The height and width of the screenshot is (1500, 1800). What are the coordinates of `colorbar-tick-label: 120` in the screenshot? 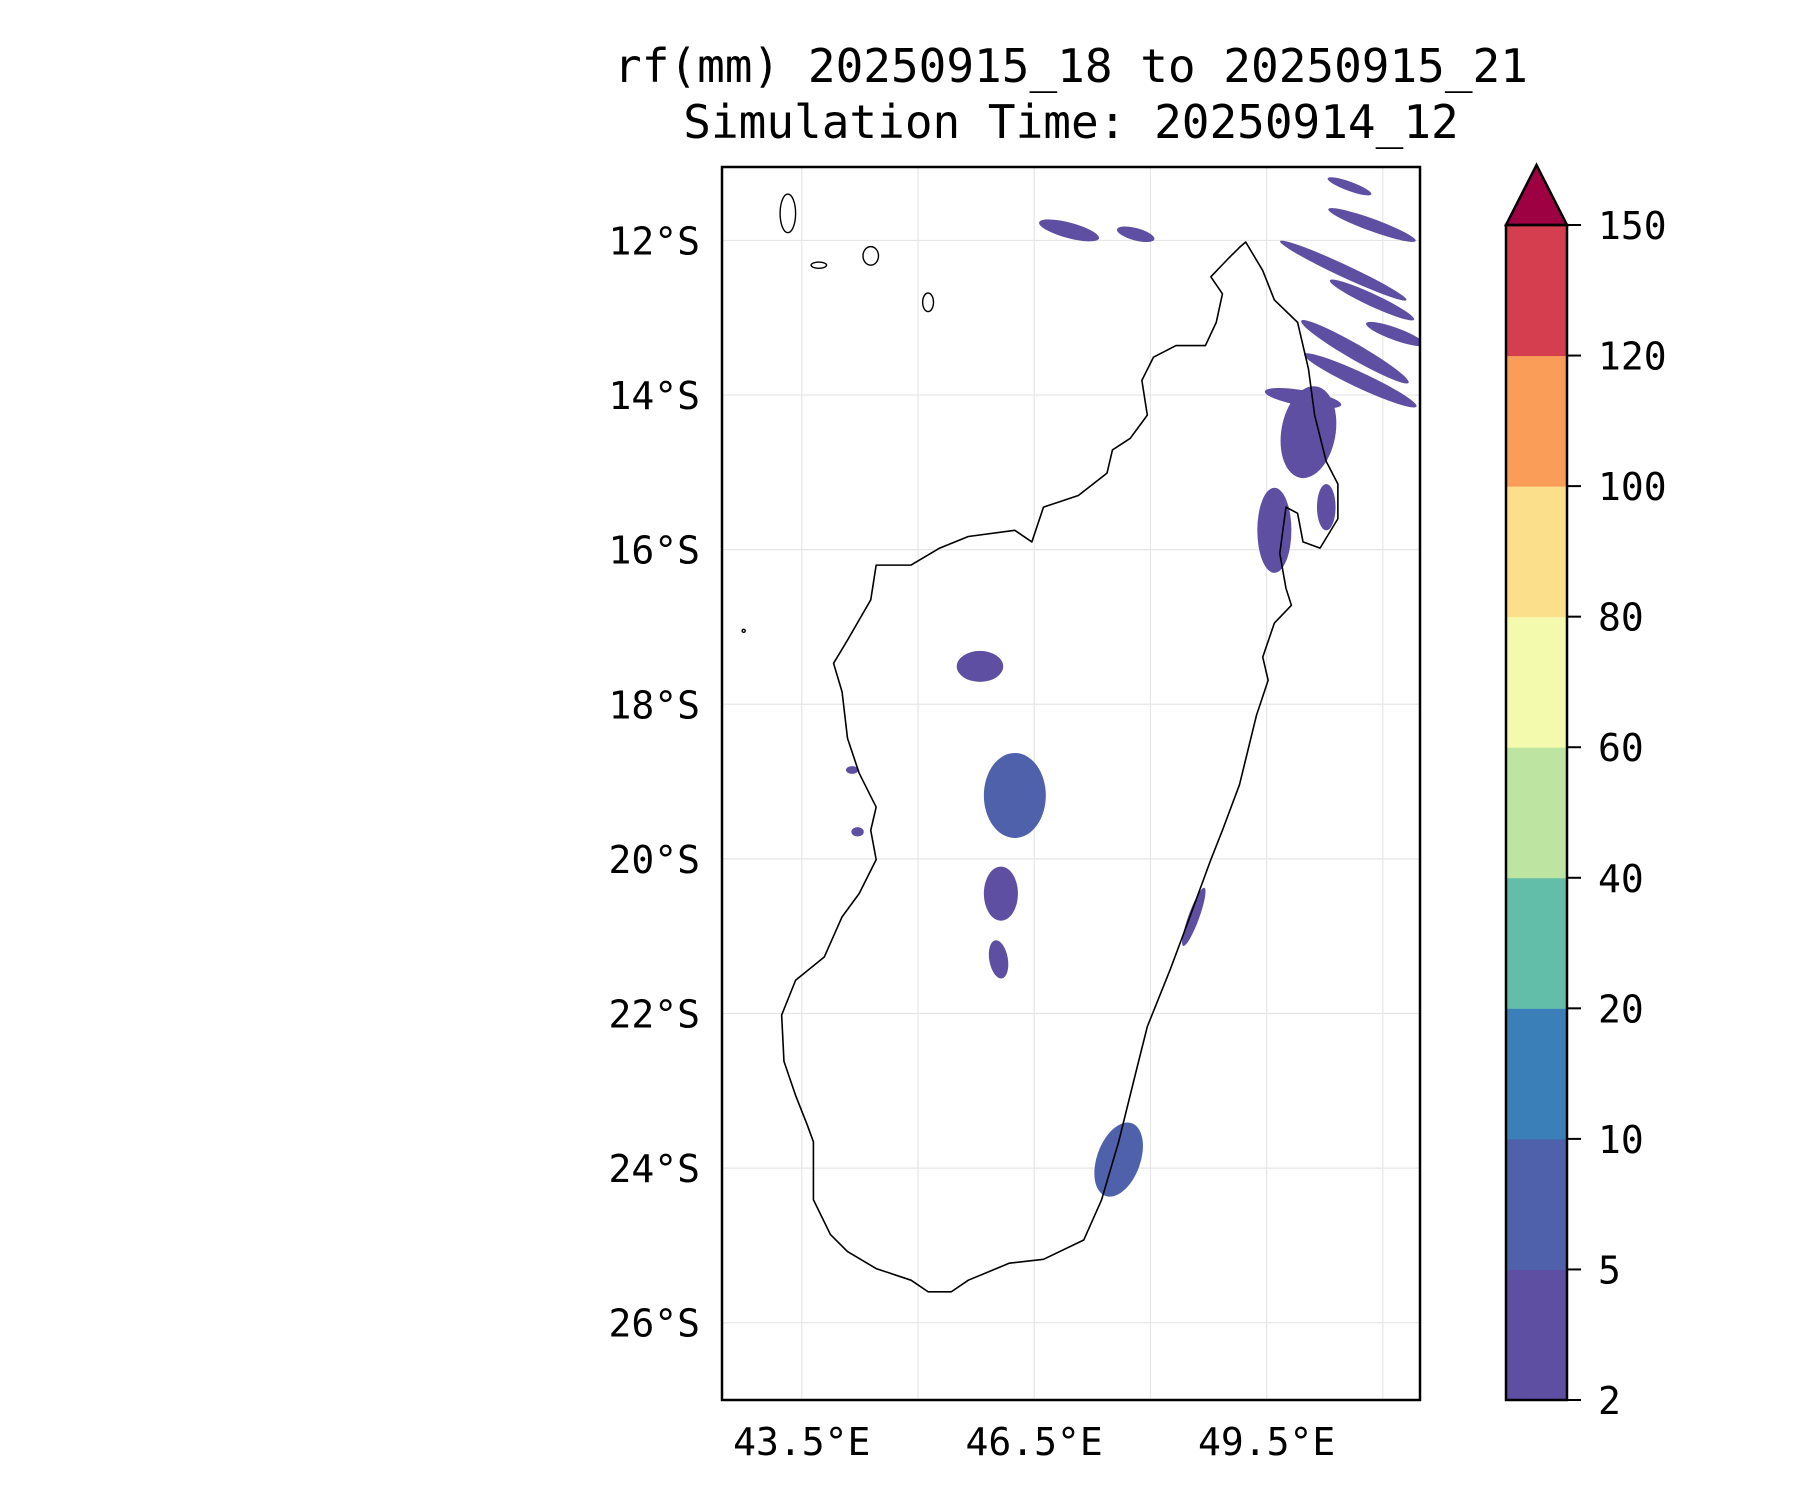 It's located at (1632, 357).